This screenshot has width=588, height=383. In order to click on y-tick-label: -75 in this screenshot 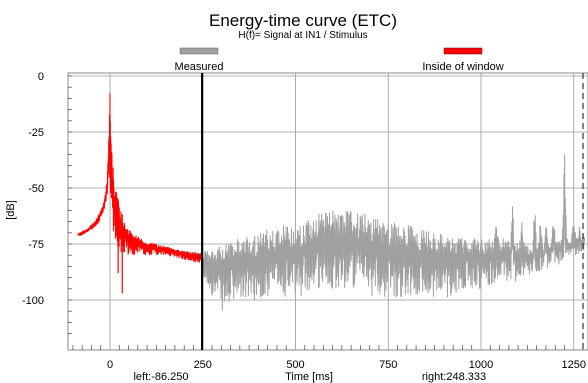, I will do `click(36, 245)`.